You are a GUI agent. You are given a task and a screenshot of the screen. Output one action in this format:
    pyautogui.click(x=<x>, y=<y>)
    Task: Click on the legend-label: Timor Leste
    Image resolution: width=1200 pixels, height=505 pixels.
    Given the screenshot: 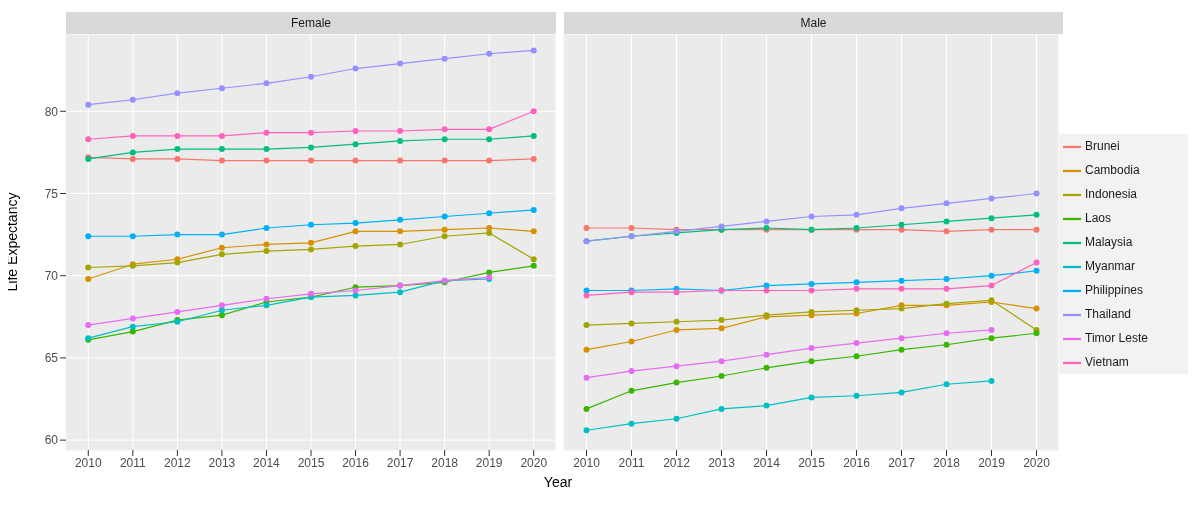 What is the action you would take?
    pyautogui.click(x=1116, y=338)
    